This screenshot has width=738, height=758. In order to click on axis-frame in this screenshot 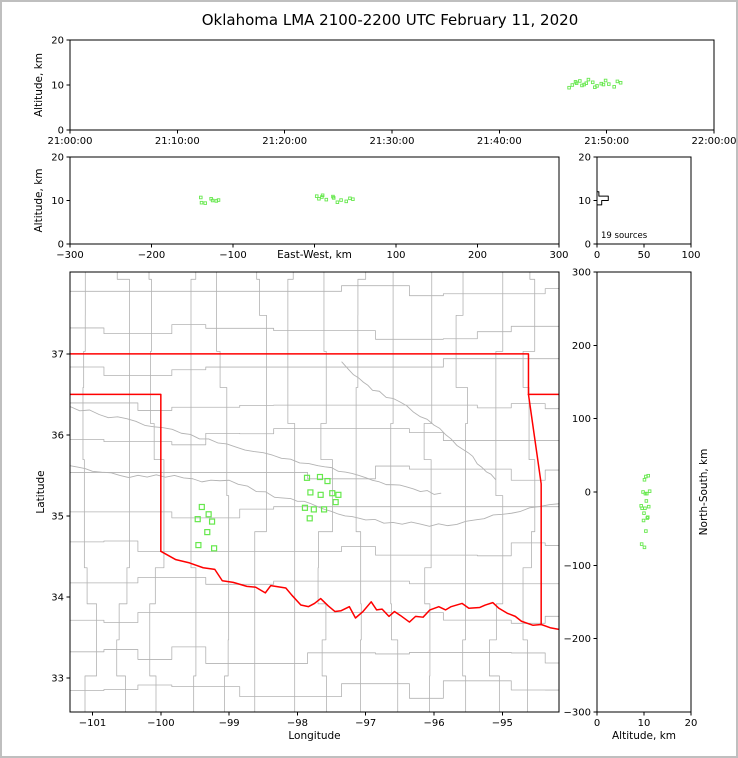, I will do `click(392, 85)`.